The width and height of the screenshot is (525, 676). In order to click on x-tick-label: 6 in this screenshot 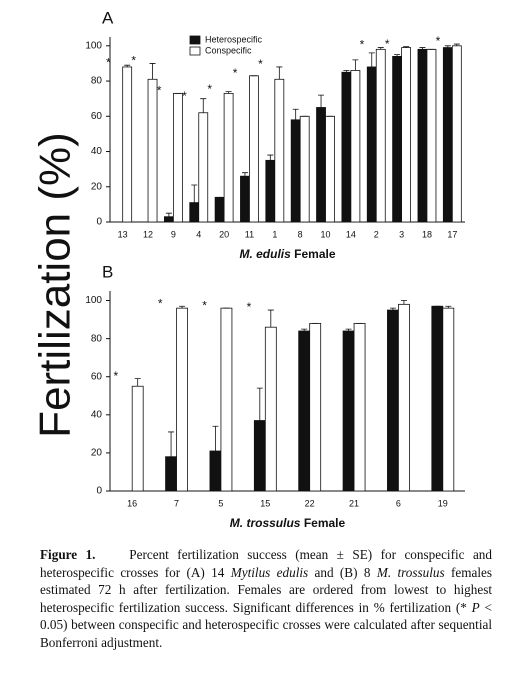, I will do `click(398, 503)`.